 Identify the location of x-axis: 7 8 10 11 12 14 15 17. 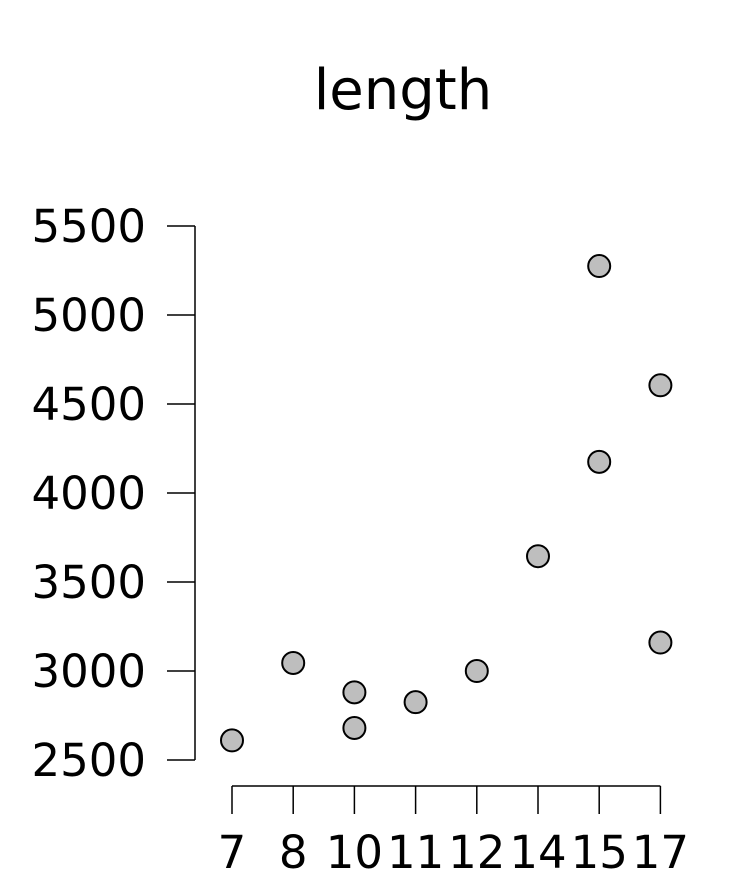
(453, 832).